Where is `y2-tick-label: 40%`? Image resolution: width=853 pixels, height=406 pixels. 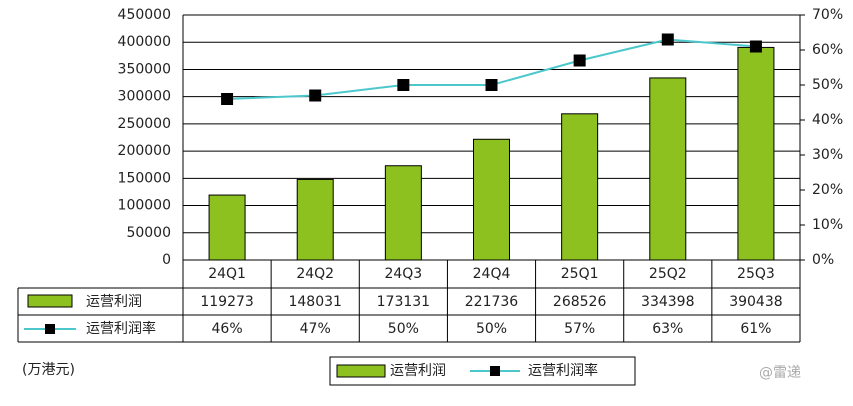
y2-tick-label: 40% is located at coordinates (827, 120).